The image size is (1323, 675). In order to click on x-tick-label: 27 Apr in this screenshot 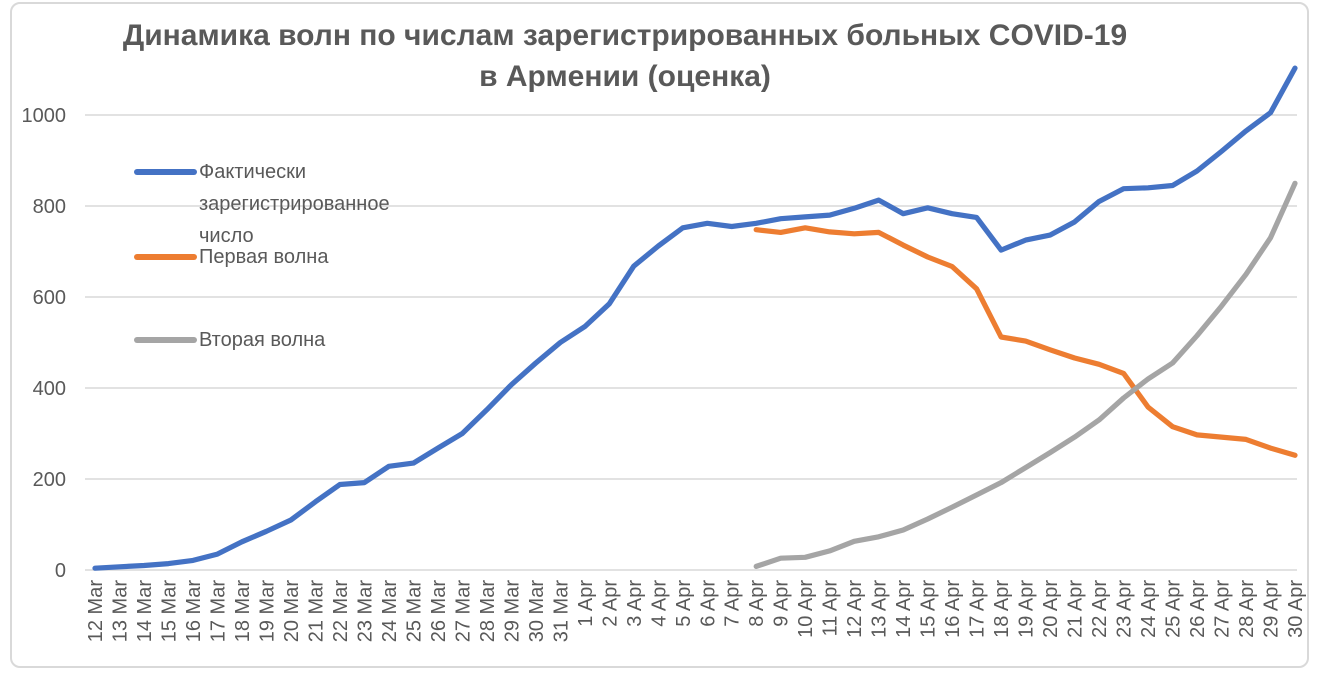, I will do `click(1223, 609)`.